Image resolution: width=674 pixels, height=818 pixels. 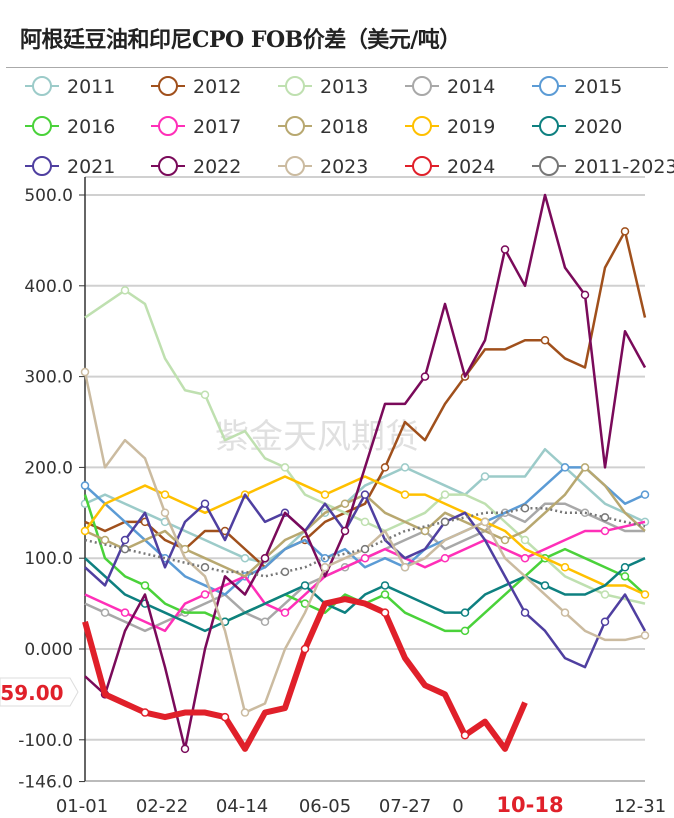 What do you see at coordinates (32, 693) in the screenshot?
I see `current-value-text: -59.00` at bounding box center [32, 693].